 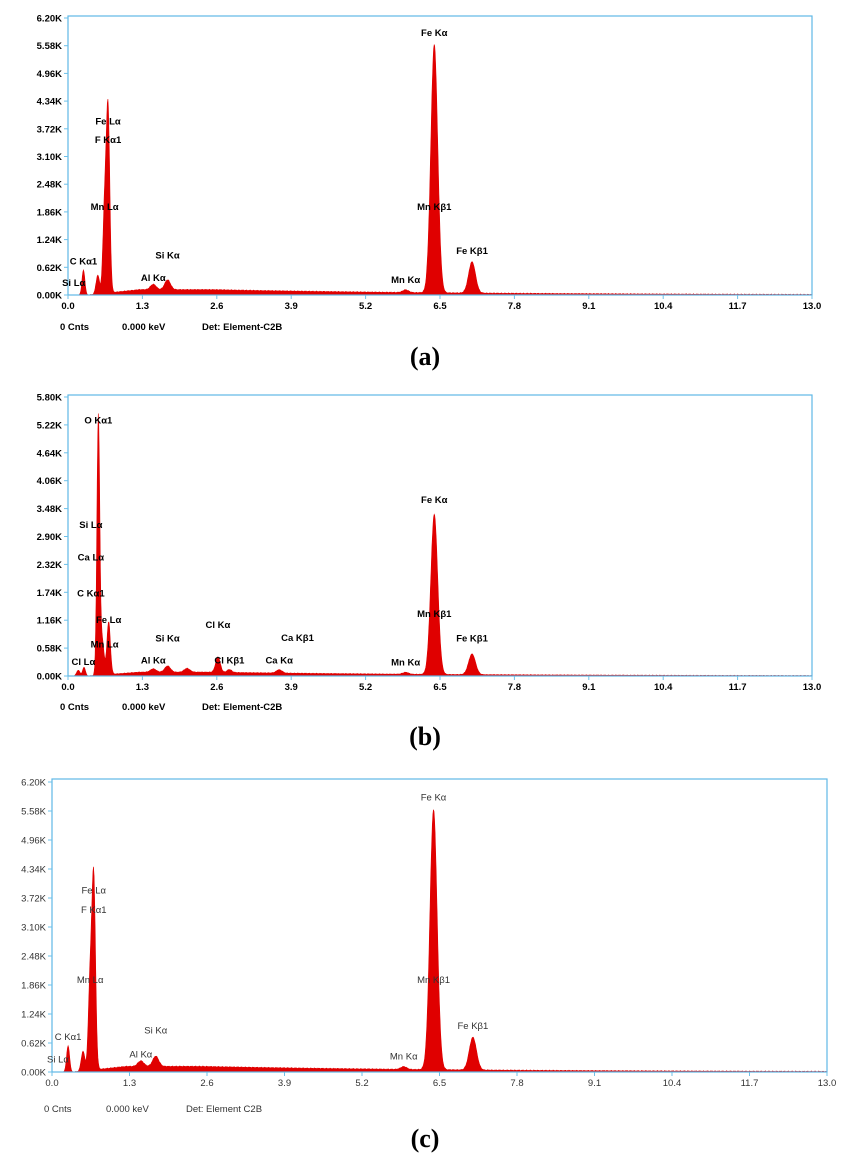 What do you see at coordinates (425, 356) in the screenshot?
I see `caption-a: (a)` at bounding box center [425, 356].